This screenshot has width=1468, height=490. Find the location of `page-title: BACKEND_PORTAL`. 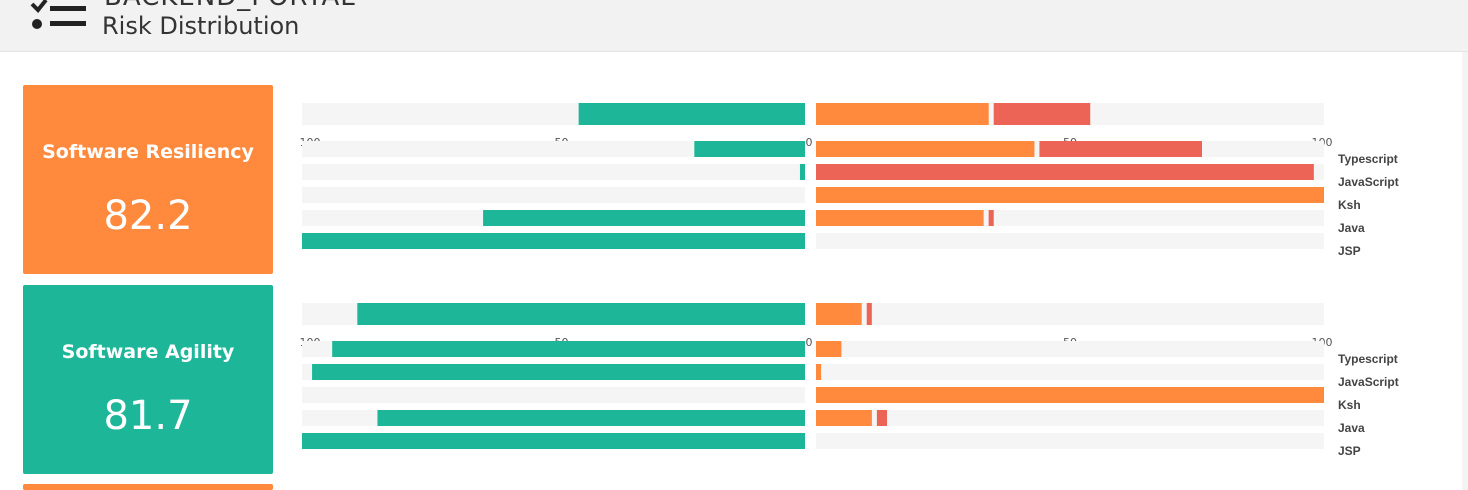

page-title: BACKEND_PORTAL is located at coordinates (230, 6).